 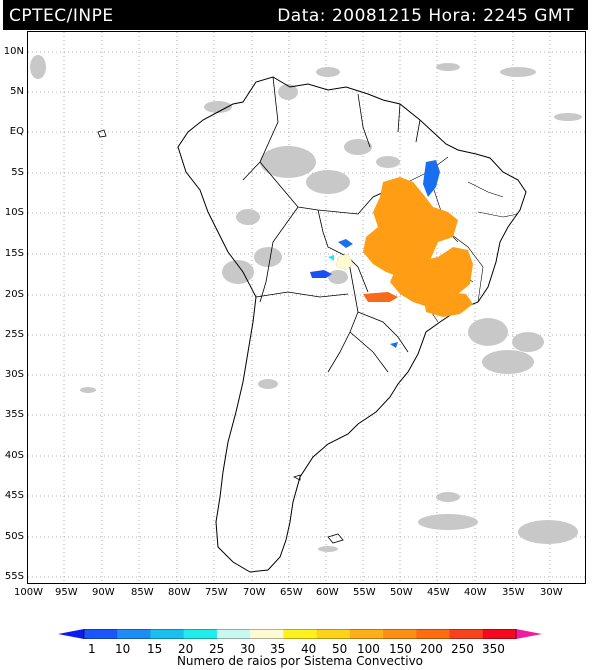 What do you see at coordinates (394, 345) in the screenshot?
I see `system-southern-brazil-blue` at bounding box center [394, 345].